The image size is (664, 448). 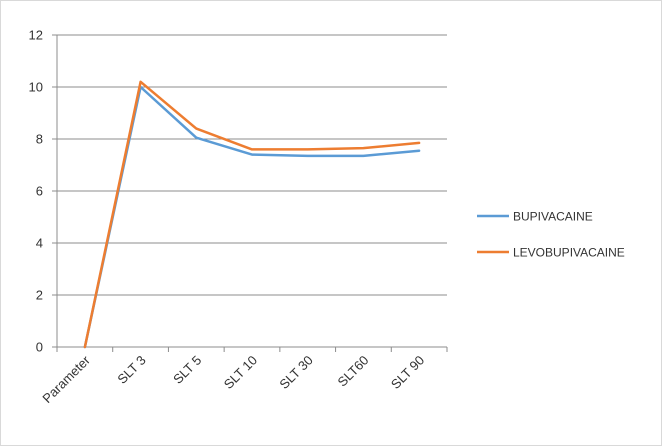 What do you see at coordinates (187, 370) in the screenshot?
I see `x-tick-label-slt-5: SLT 5` at bounding box center [187, 370].